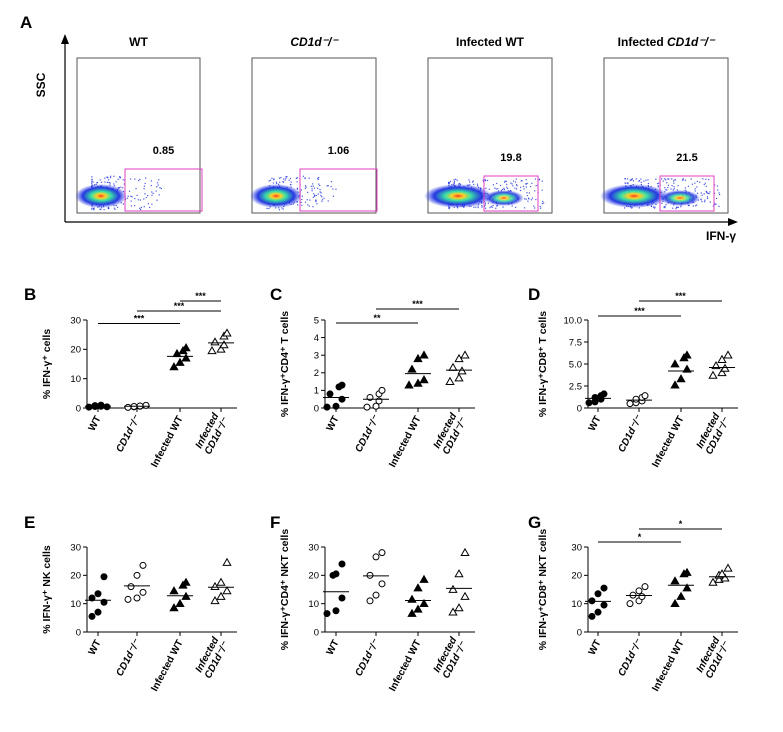  I want to click on panel-letter: C, so click(276, 294).